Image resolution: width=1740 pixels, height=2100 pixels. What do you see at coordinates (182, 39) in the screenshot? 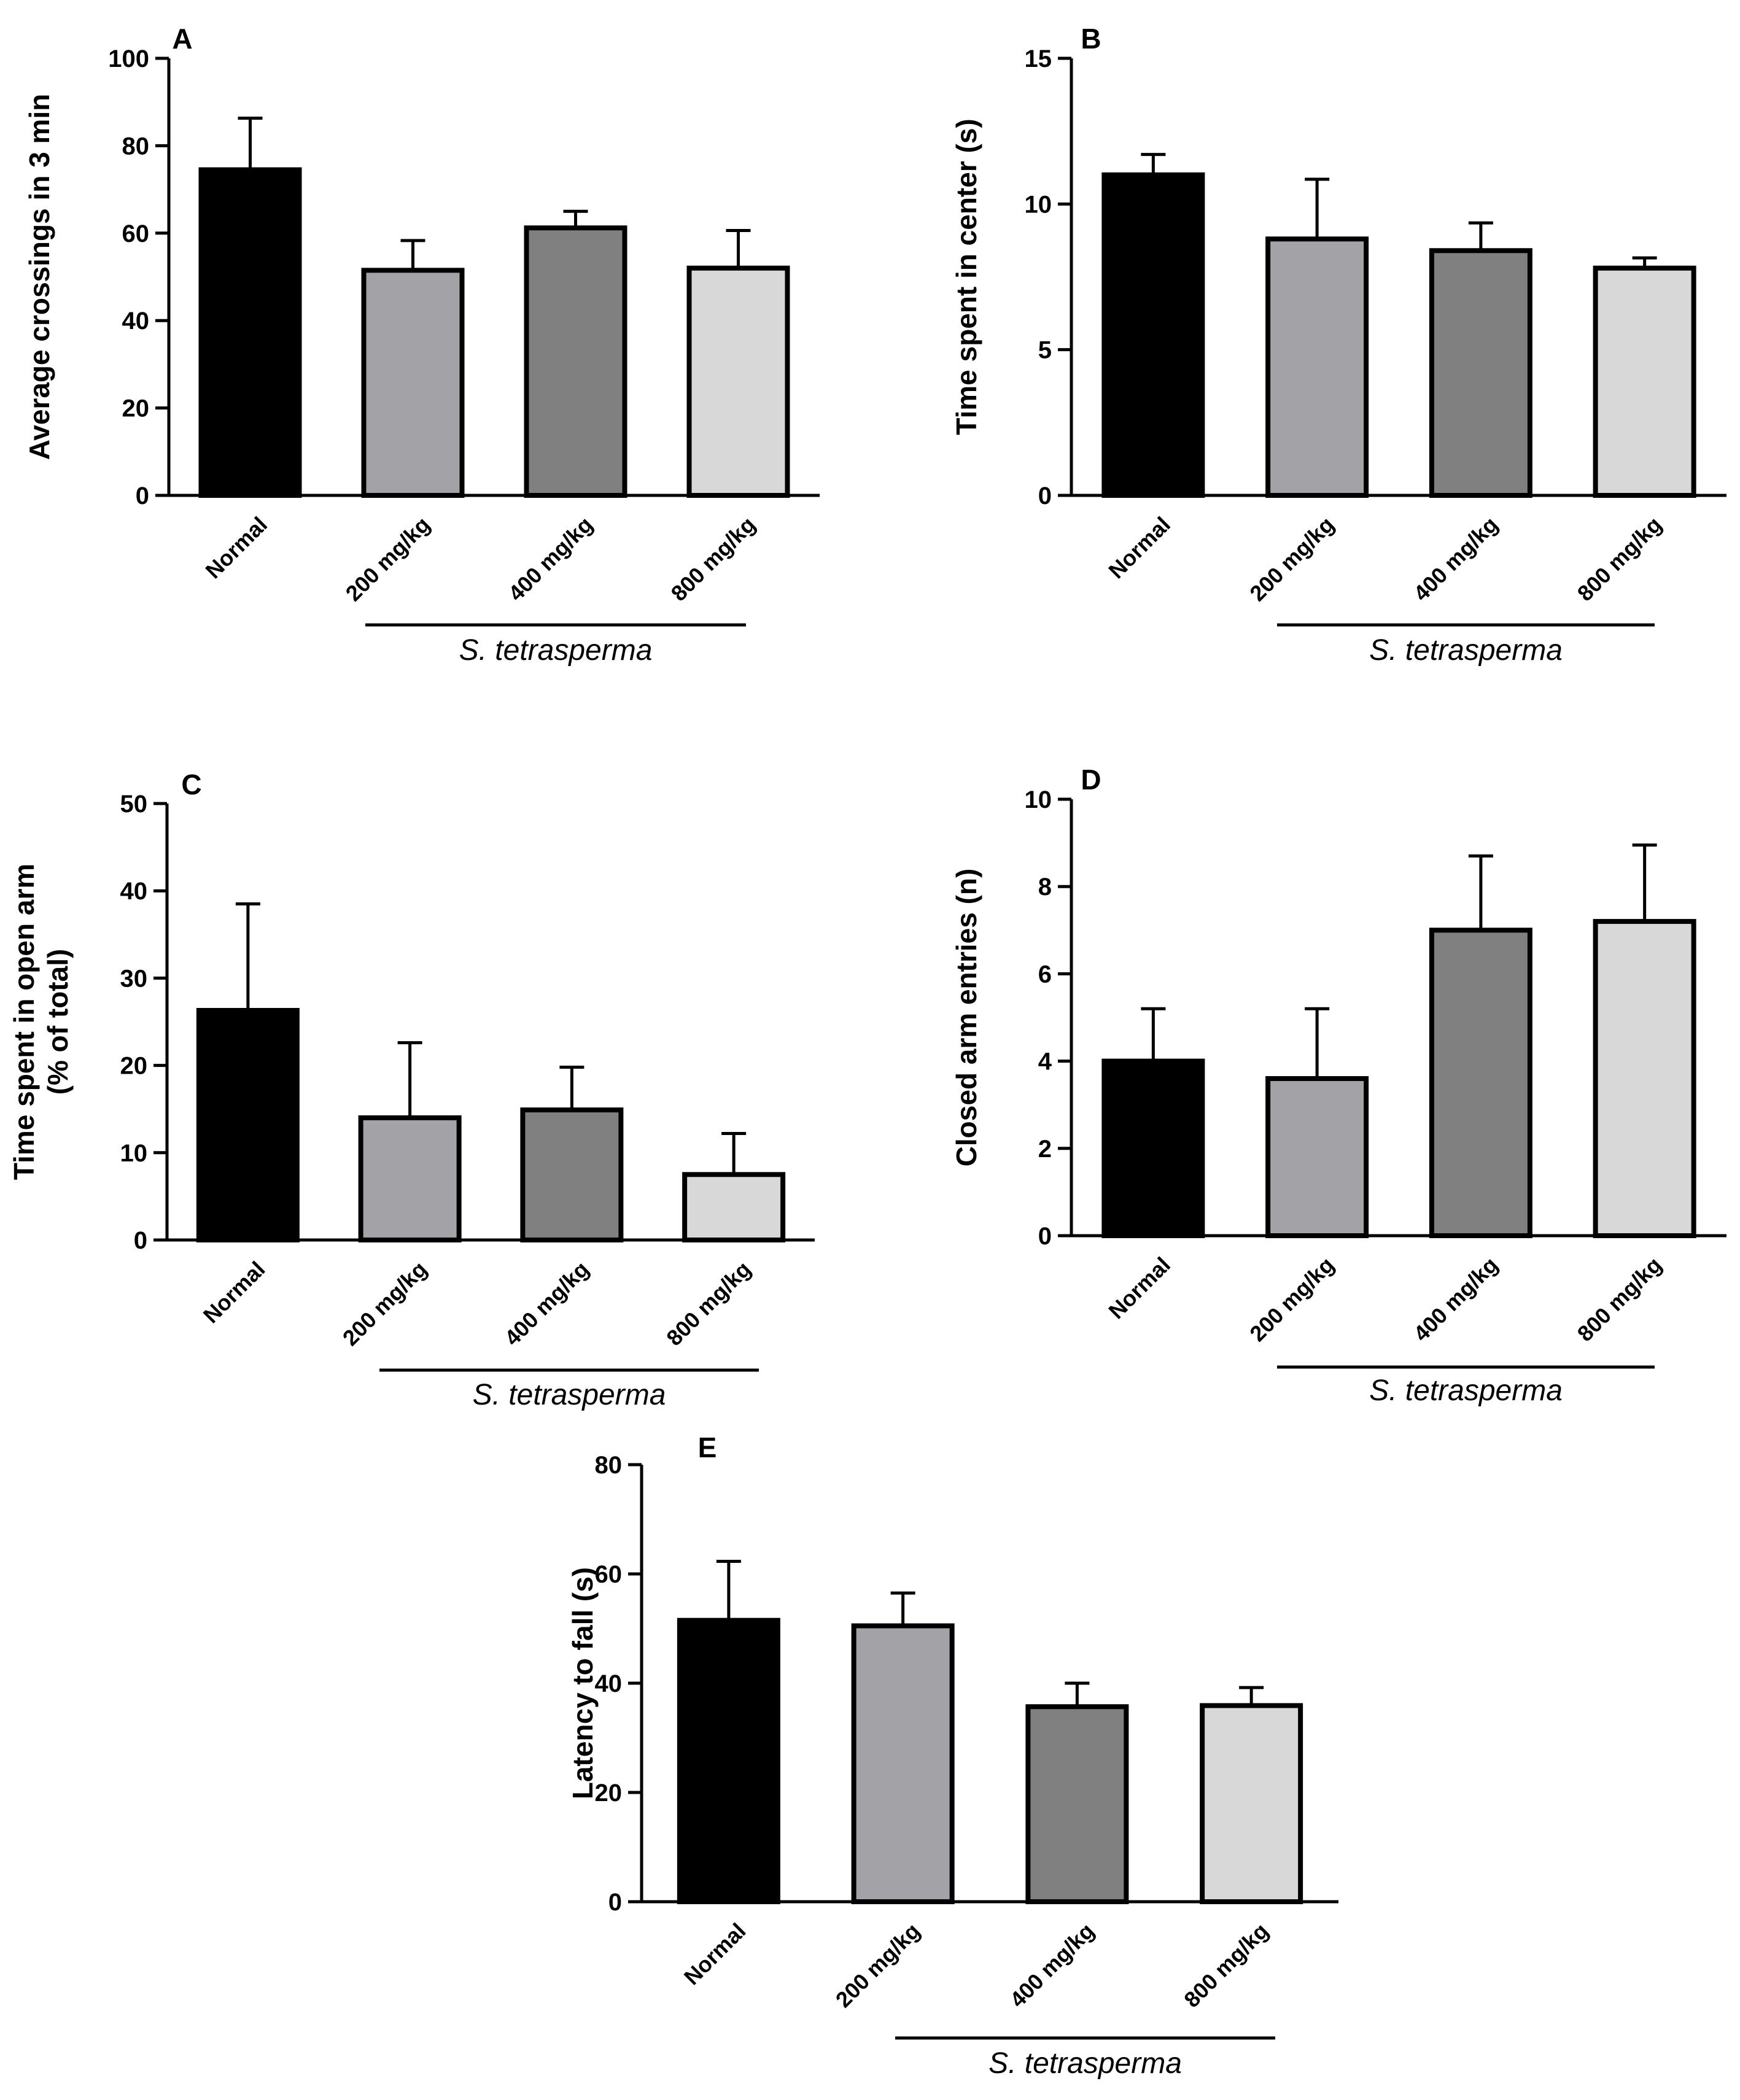
I see `panel-letter: A` at bounding box center [182, 39].